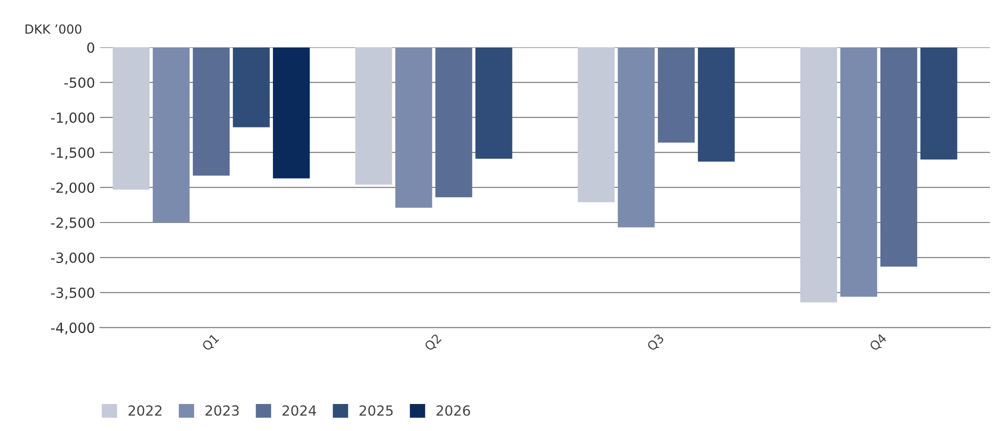 The height and width of the screenshot is (431, 1000). Describe the element at coordinates (72, 223) in the screenshot. I see `y-tick-label: -2,500` at that location.